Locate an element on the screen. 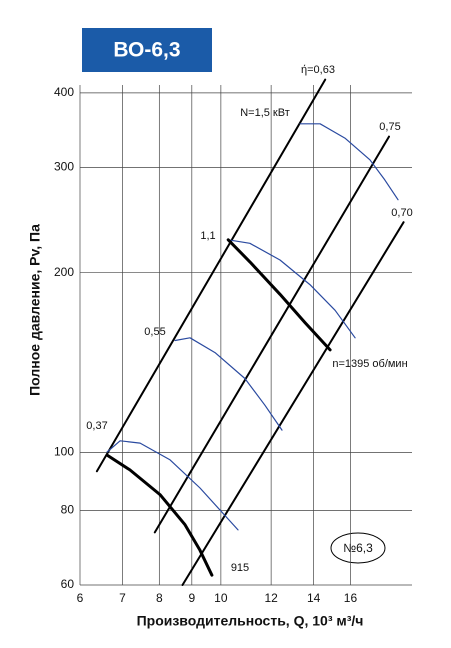 This screenshot has width=451, height=648. badge: ВО-6,3 is located at coordinates (146, 50).